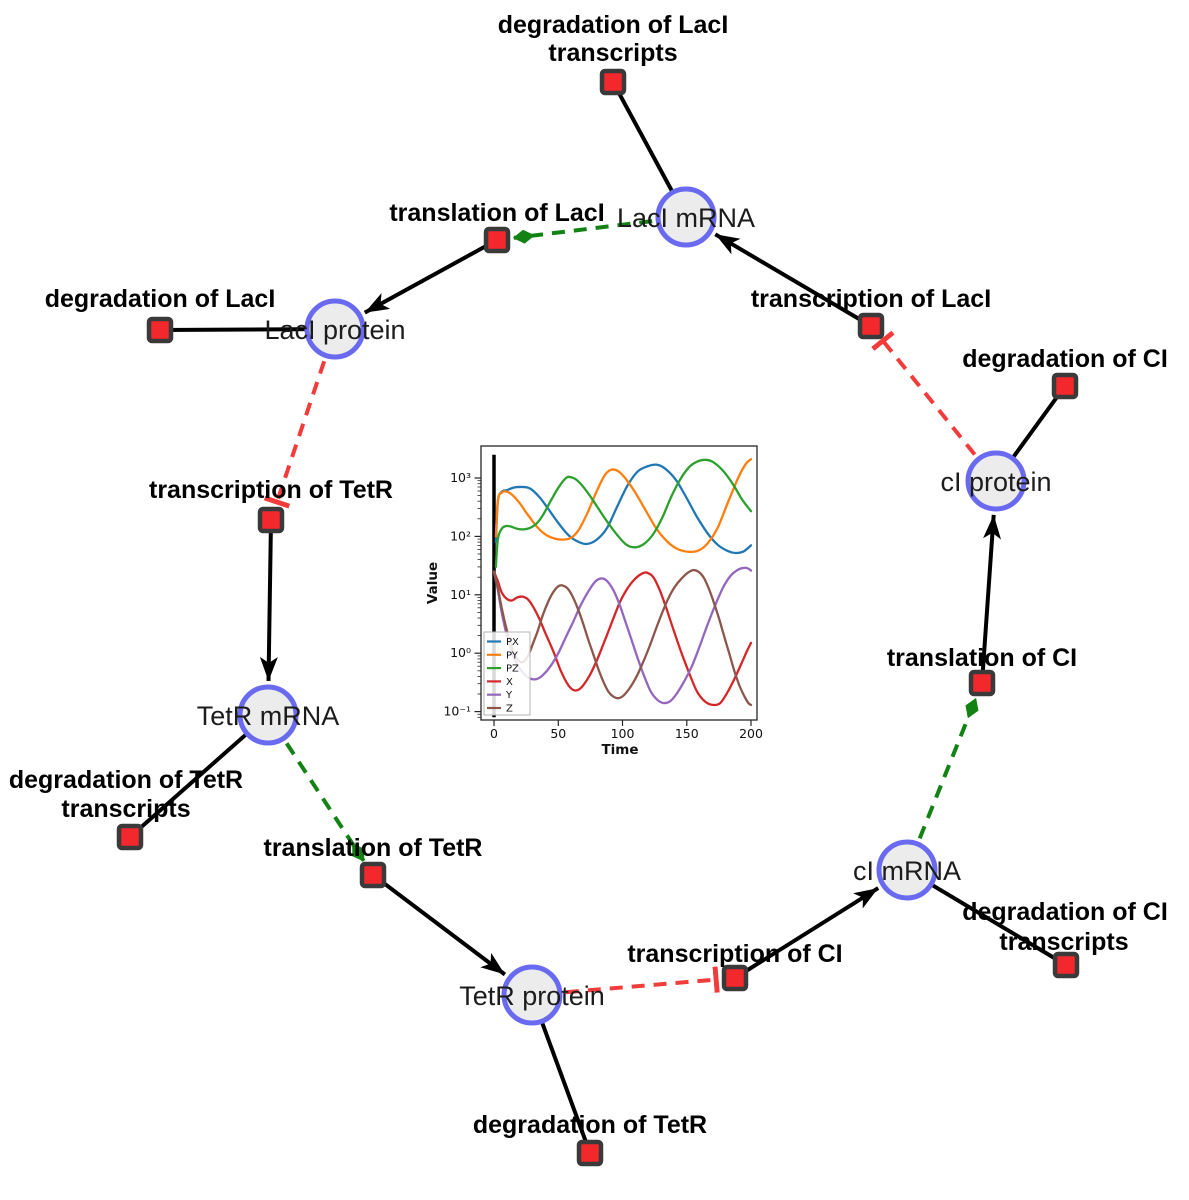 The width and height of the screenshot is (1189, 1200). I want to click on species-label-tetr-mrna: TetR mRNA, so click(268, 716).